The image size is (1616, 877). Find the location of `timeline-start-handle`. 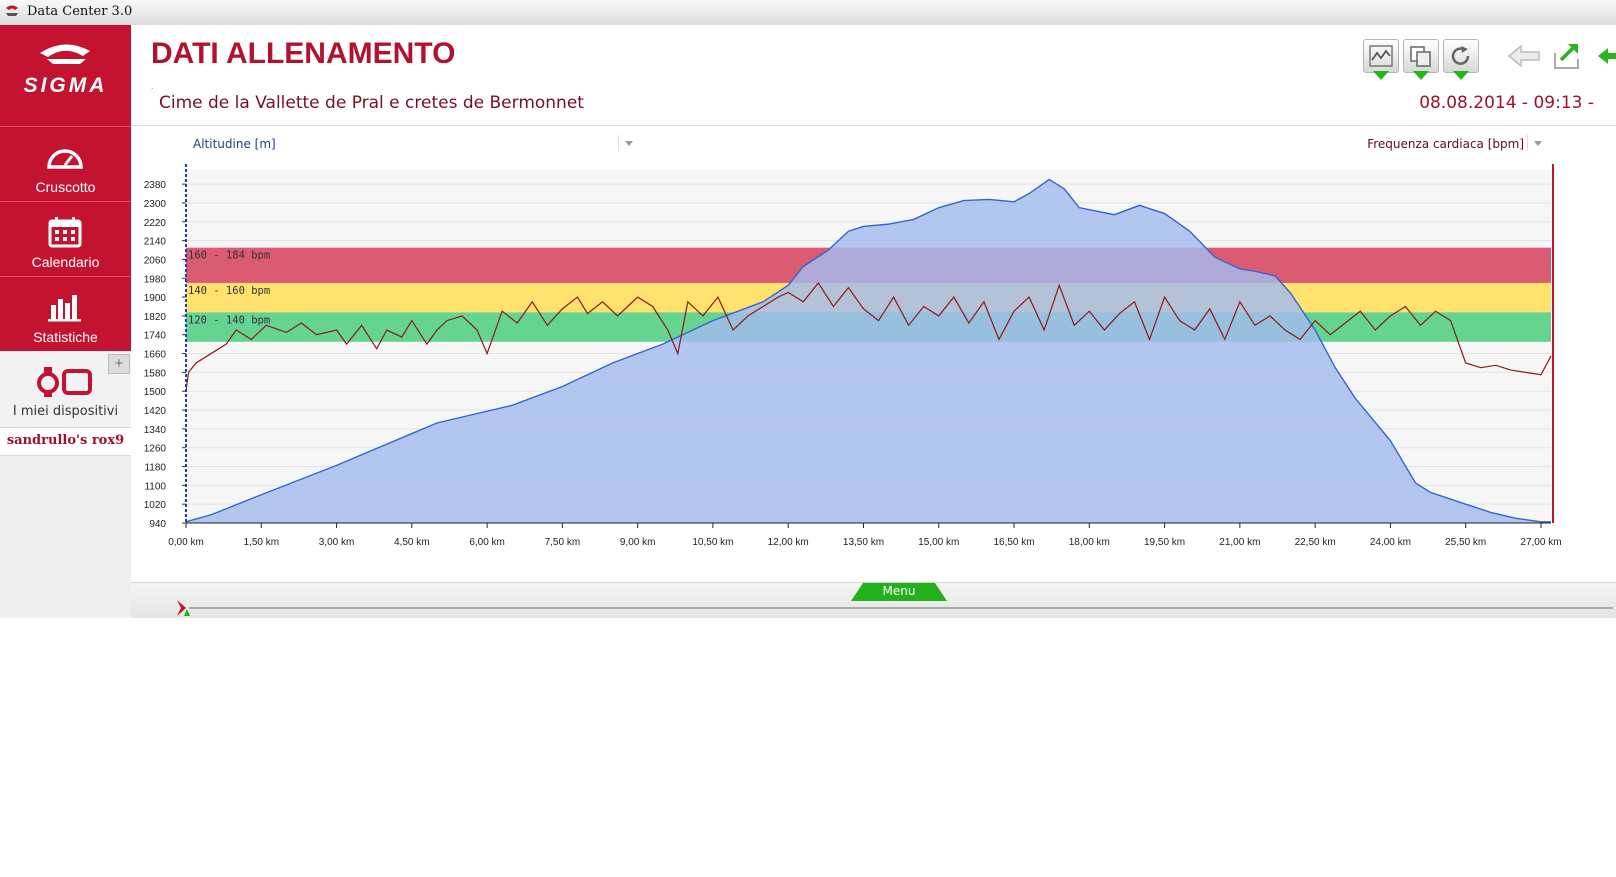

timeline-start-handle is located at coordinates (184, 608).